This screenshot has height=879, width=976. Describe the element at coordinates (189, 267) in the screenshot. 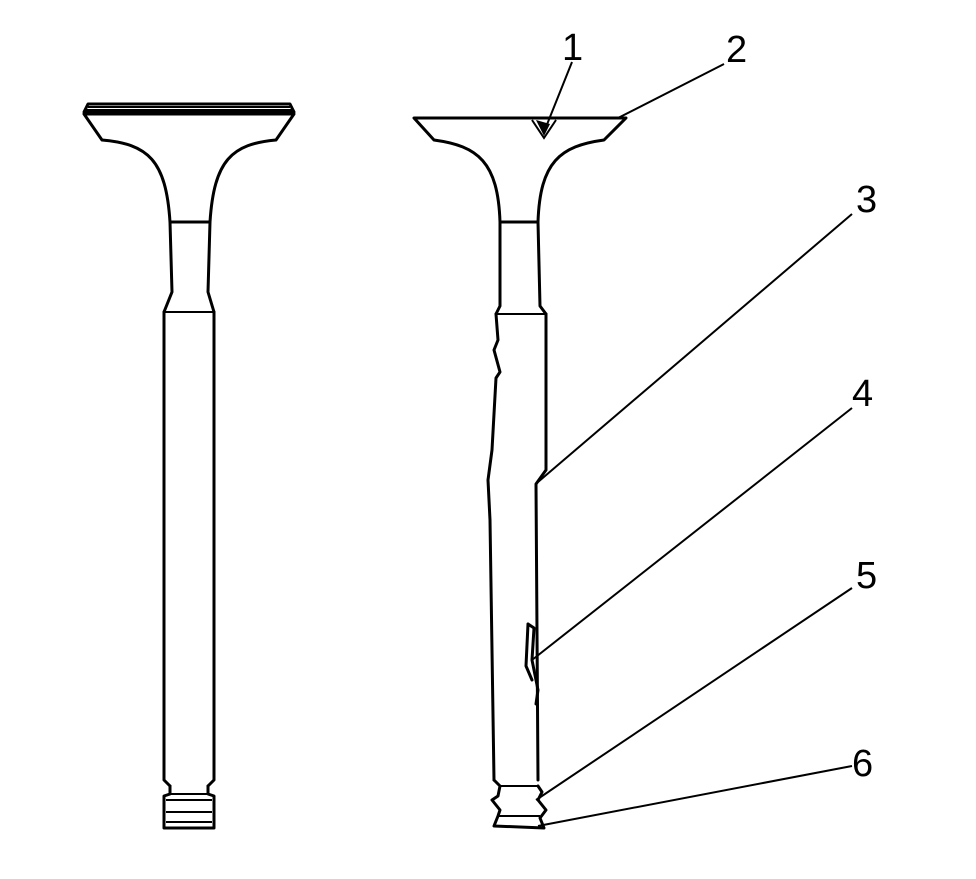

I see `left-valve-neck` at that location.